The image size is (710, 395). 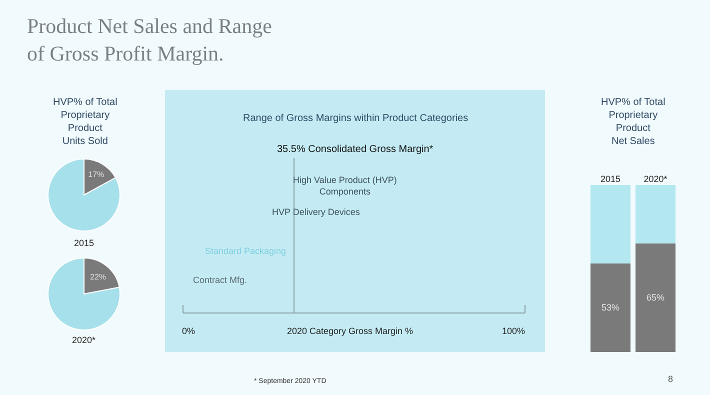 What do you see at coordinates (84, 340) in the screenshot?
I see `text: 2020*` at bounding box center [84, 340].